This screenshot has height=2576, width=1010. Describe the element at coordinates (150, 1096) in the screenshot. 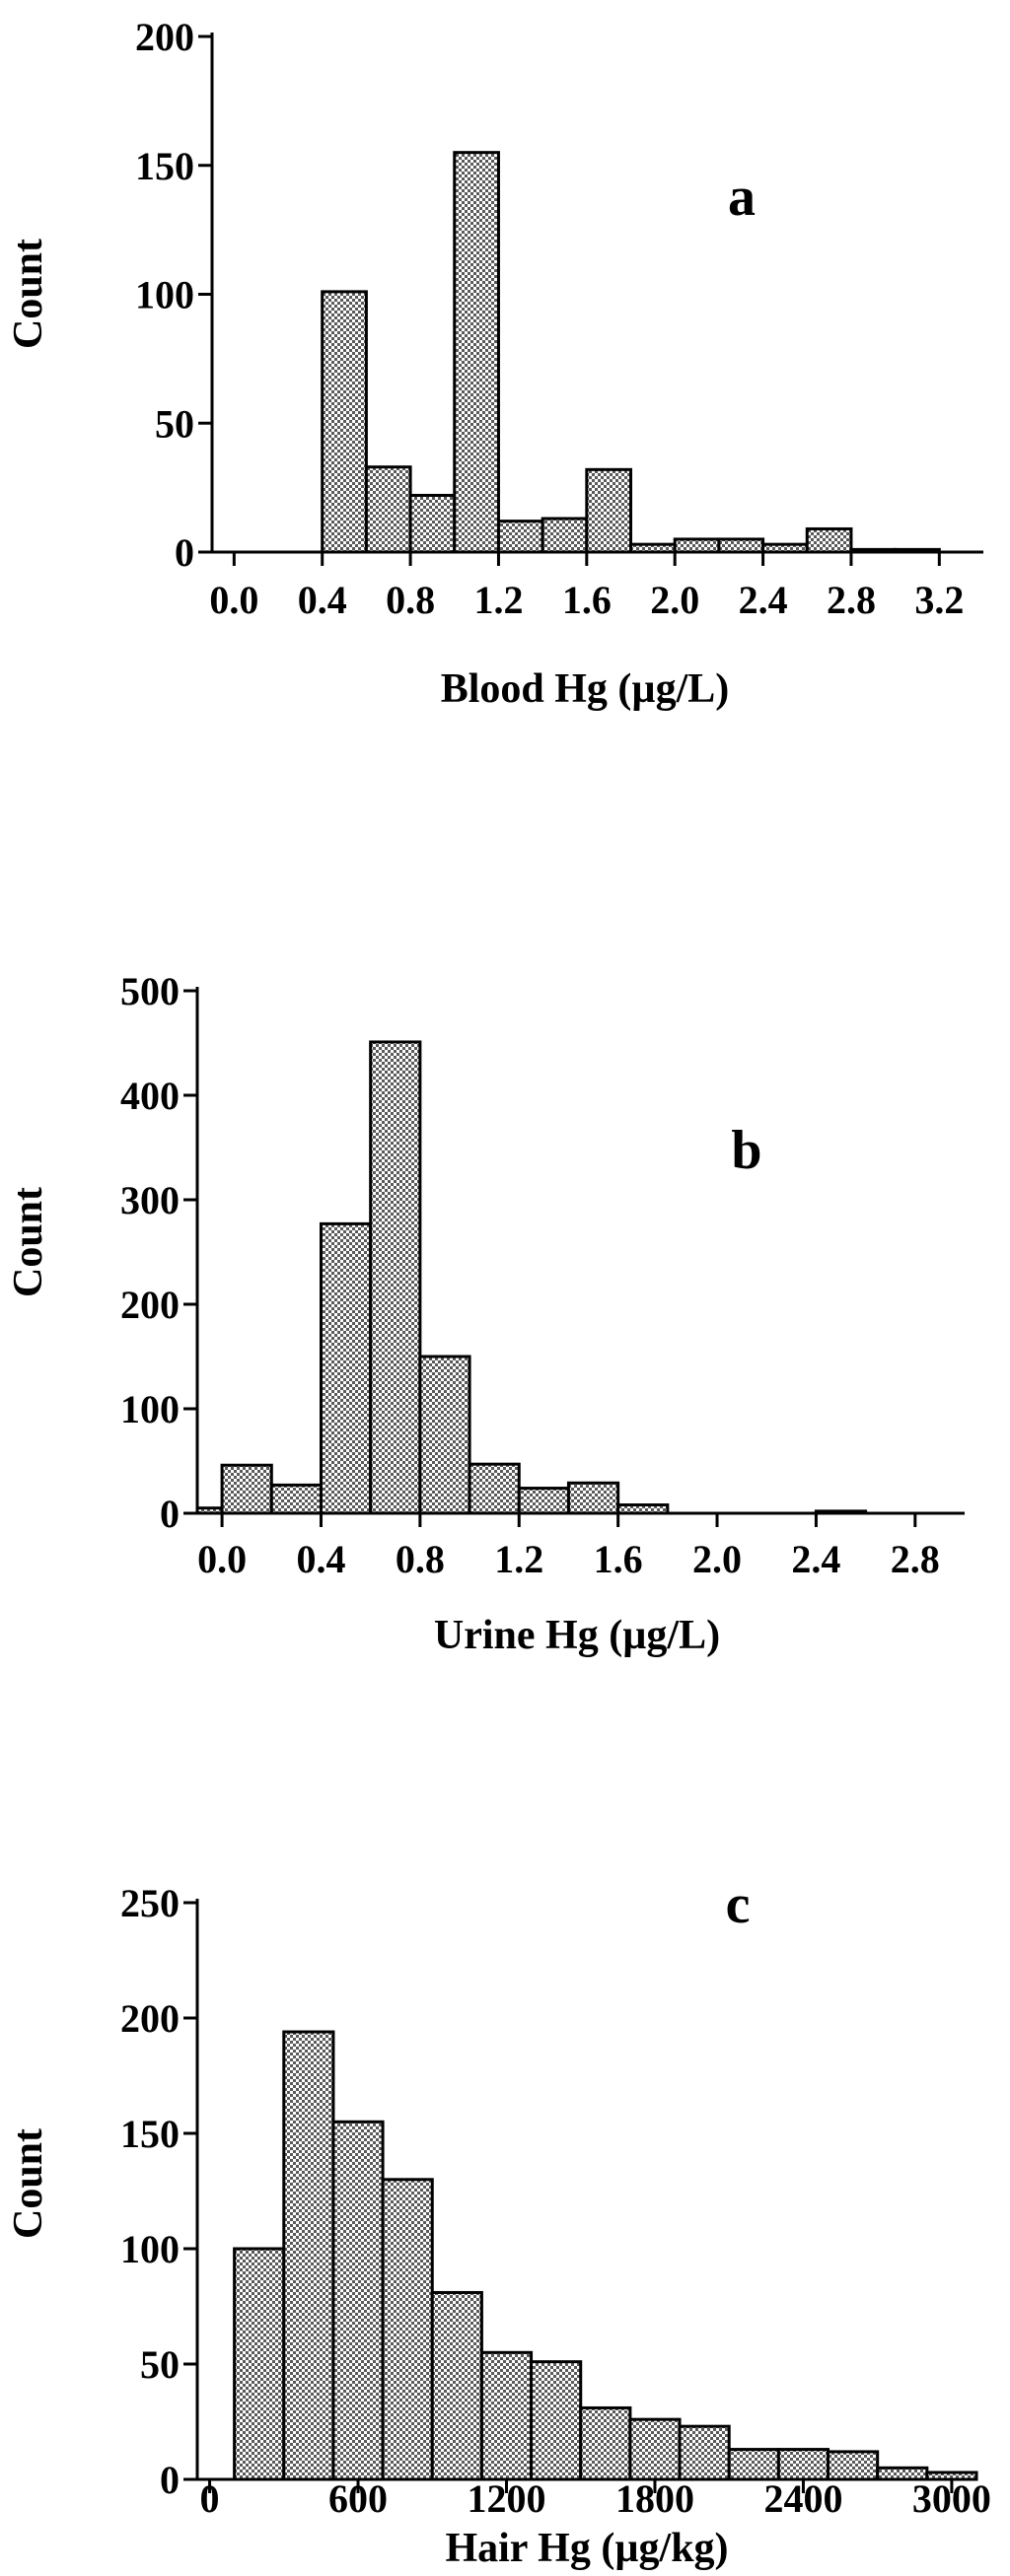

I see `y-tick-label: 400` at that location.